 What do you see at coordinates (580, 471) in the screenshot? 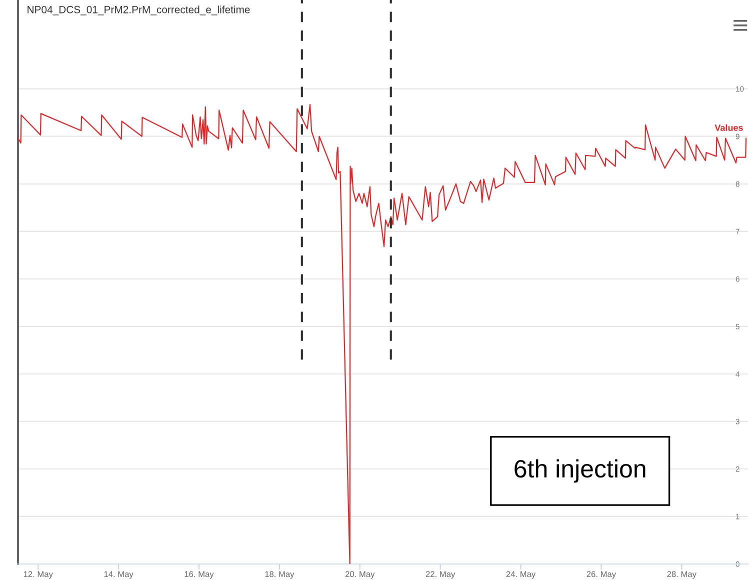
I see `annotation: 6th injection` at bounding box center [580, 471].